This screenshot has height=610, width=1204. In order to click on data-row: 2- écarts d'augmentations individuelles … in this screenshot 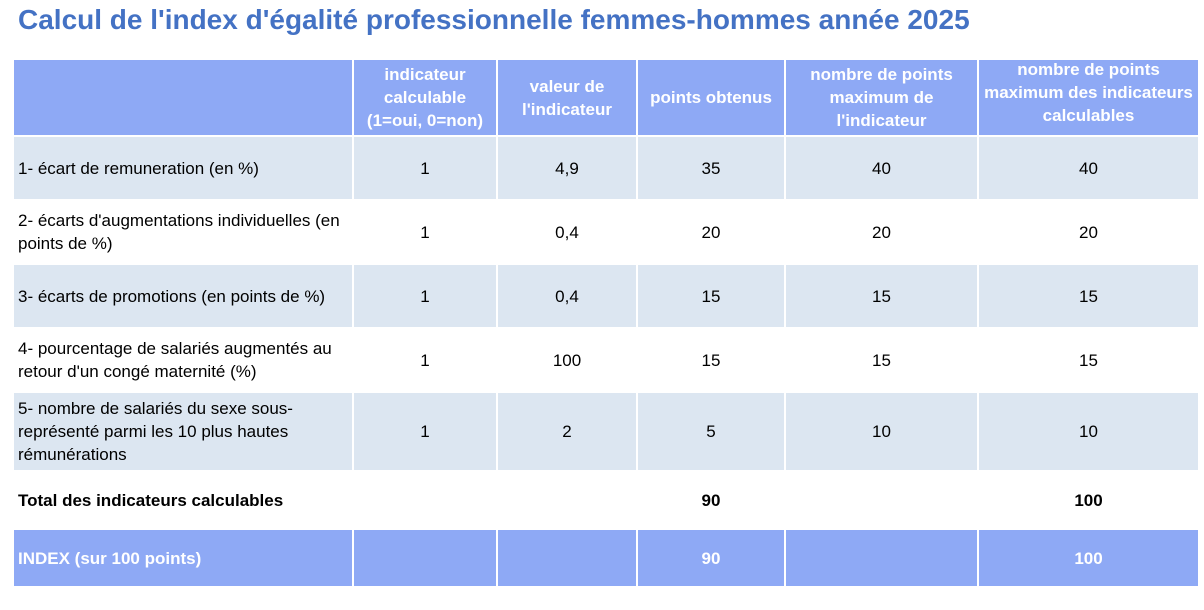, I will do `click(606, 232)`.